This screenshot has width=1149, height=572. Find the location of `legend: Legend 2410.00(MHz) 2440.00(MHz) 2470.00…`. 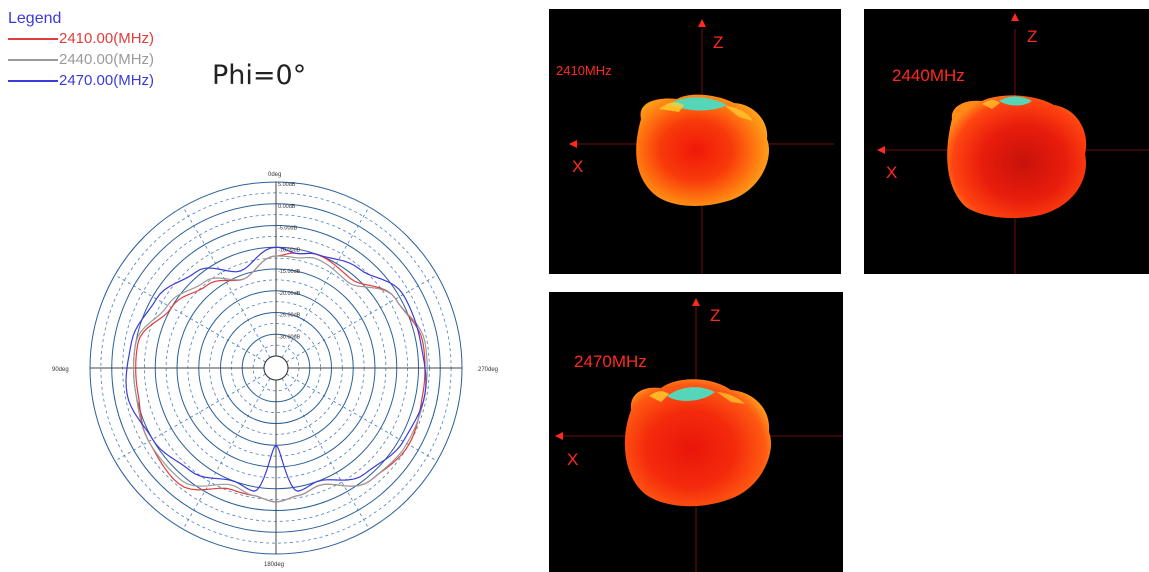

legend: Legend 2410.00(MHz) 2440.00(MHz) 2470.00… is located at coordinates (95, 50).